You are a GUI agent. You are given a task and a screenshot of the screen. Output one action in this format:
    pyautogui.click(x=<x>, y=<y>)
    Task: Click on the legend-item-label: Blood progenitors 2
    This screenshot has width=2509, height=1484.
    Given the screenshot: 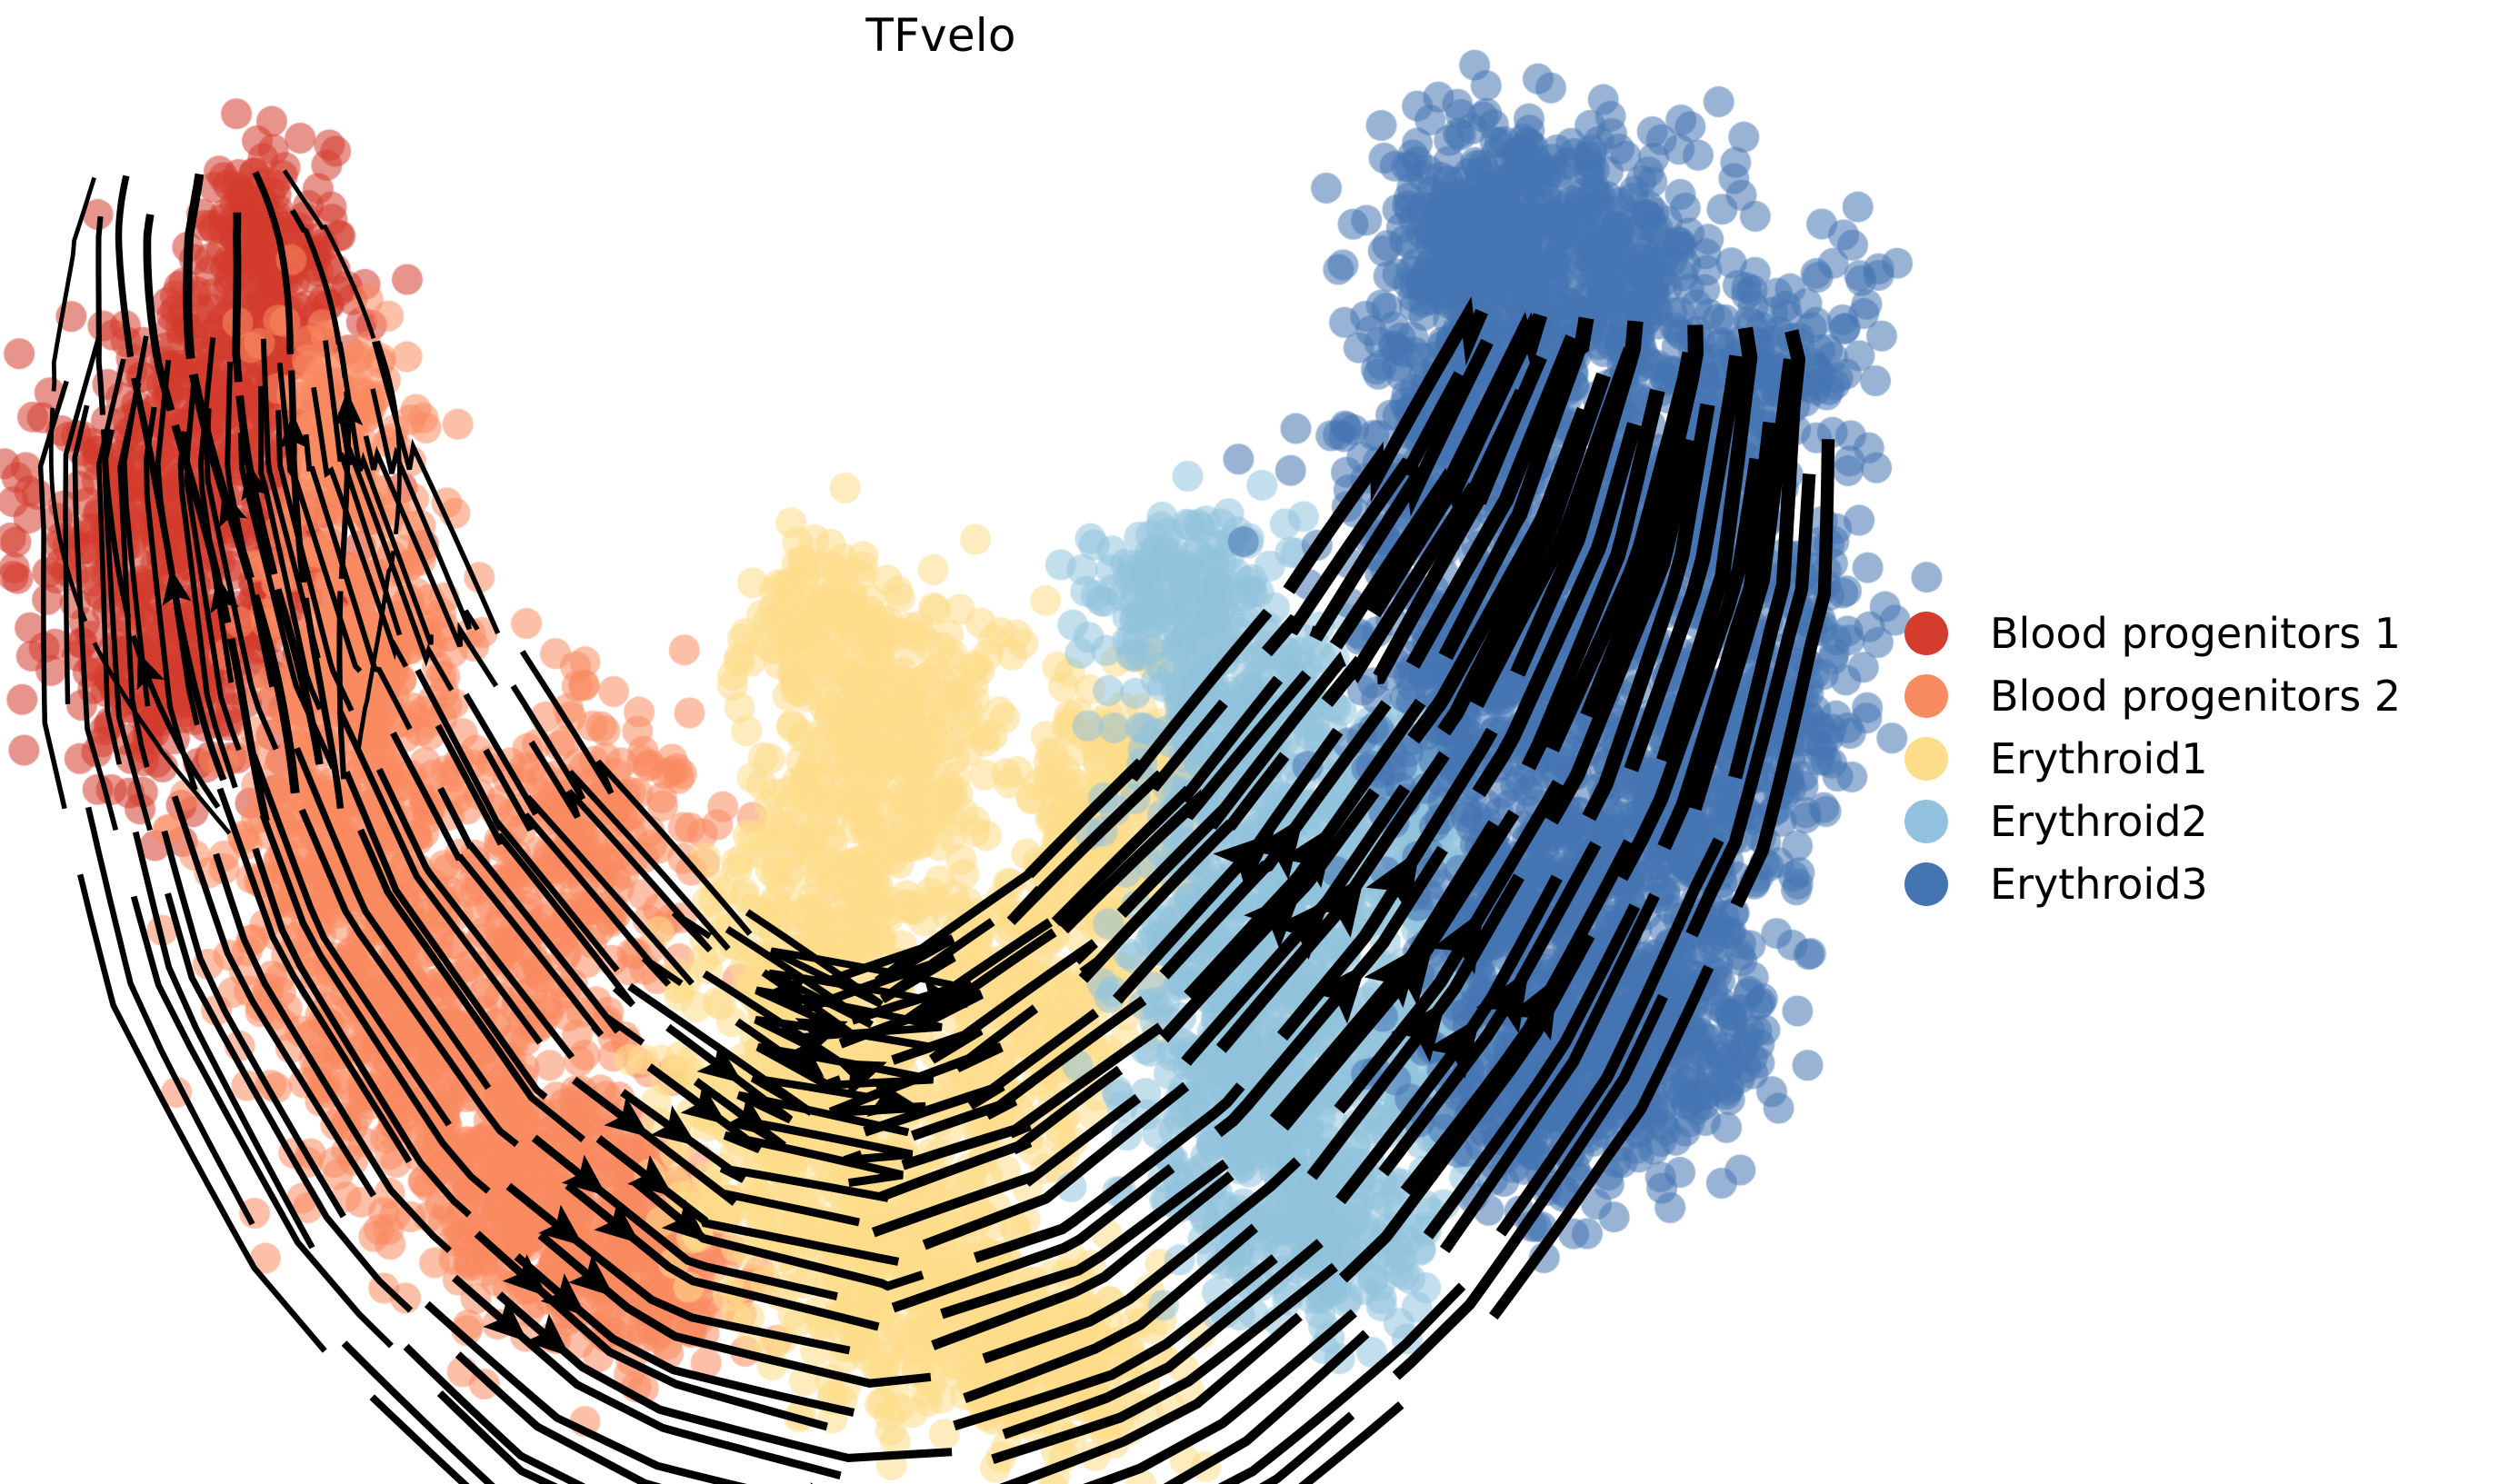 What is the action you would take?
    pyautogui.click(x=2196, y=696)
    